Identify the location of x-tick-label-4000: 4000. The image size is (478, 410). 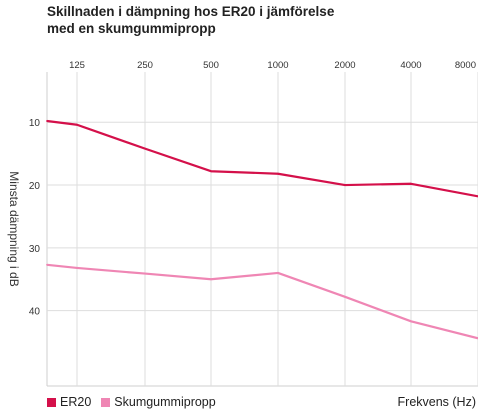
(410, 65).